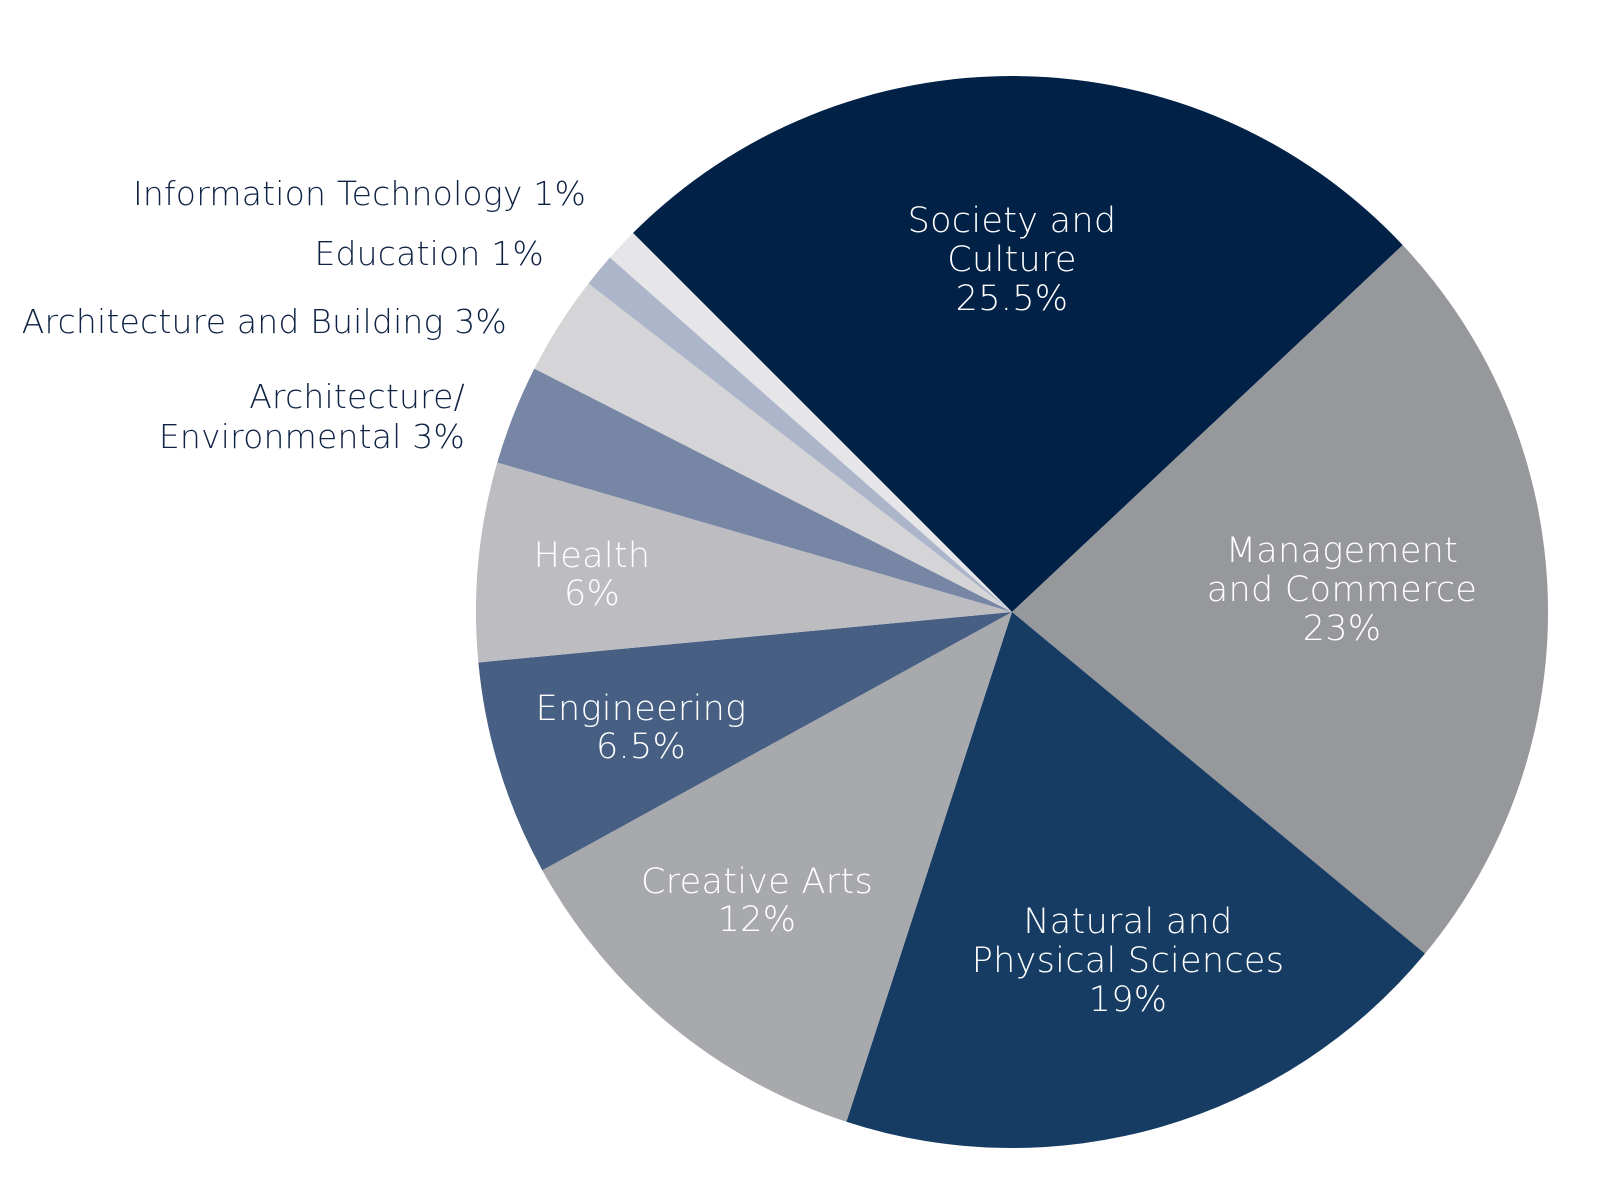 The image size is (1600, 1202). I want to click on label-line: Architecture and Building 3%, so click(264, 321).